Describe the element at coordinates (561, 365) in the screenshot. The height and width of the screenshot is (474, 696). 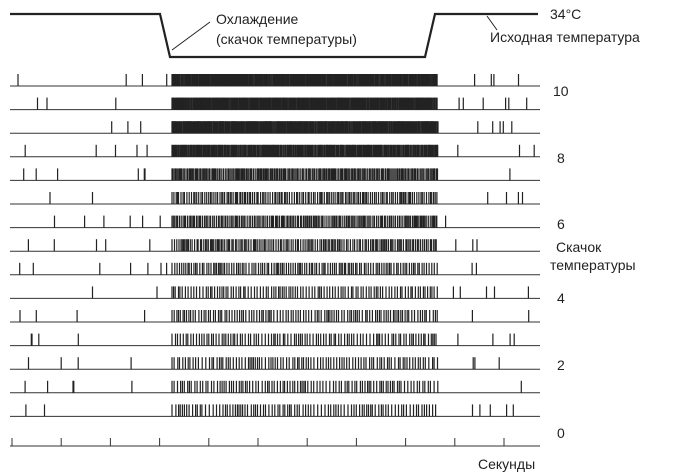
I see `step-number-label: 2` at that location.